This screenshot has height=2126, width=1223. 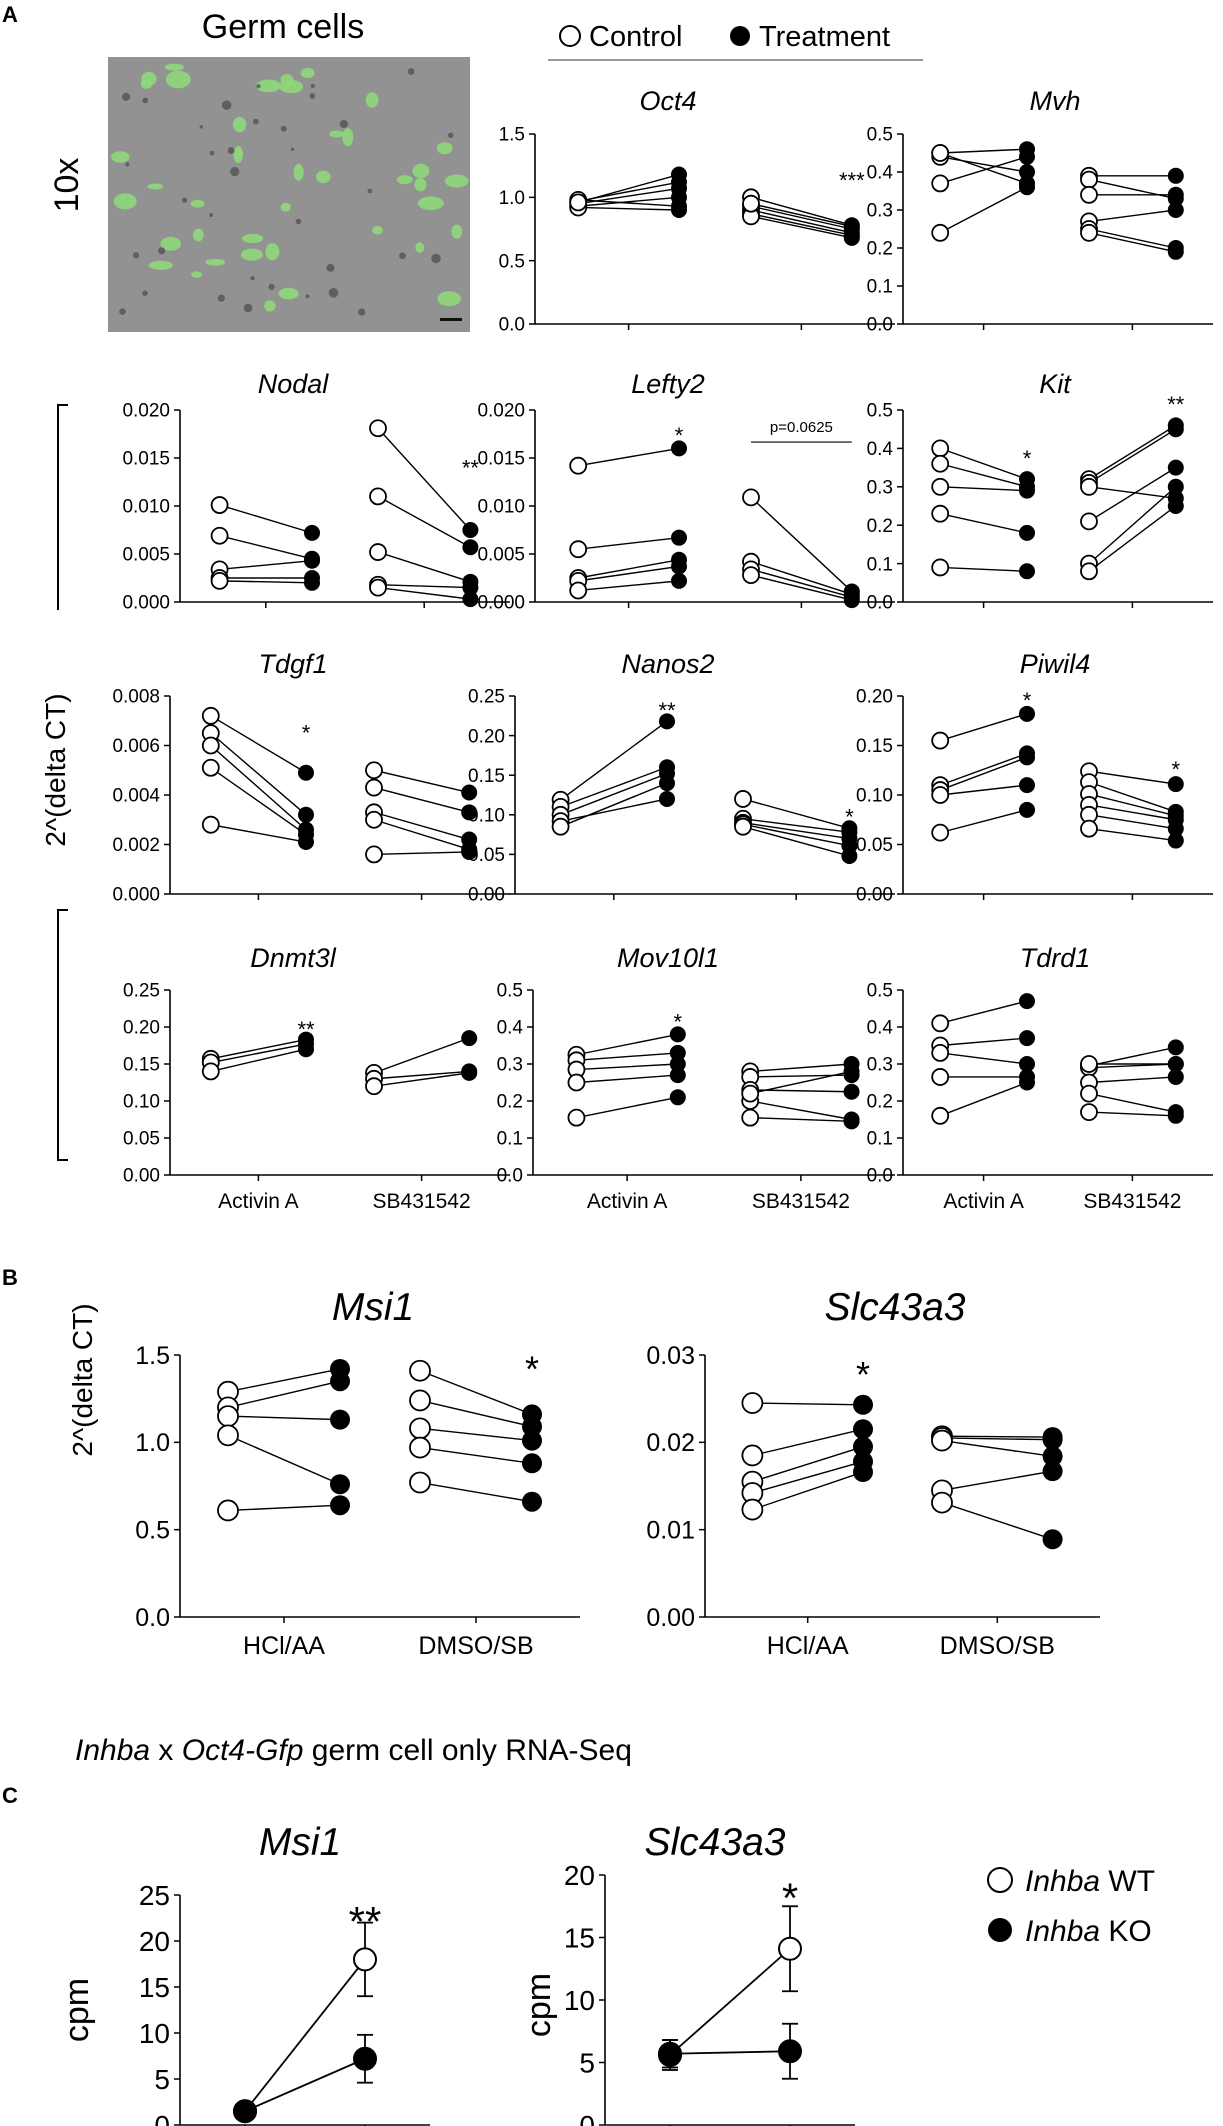 What do you see at coordinates (667, 101) in the screenshot?
I see `chart-title-oct4: Oct4` at bounding box center [667, 101].